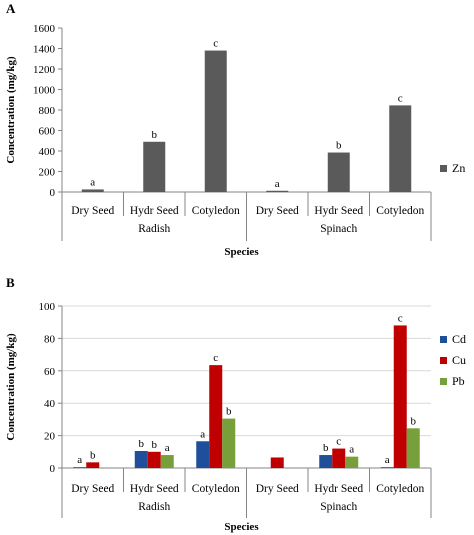 The height and width of the screenshot is (535, 474). Describe the element at coordinates (47, 152) in the screenshot. I see `y-tick-label: 400` at that location.